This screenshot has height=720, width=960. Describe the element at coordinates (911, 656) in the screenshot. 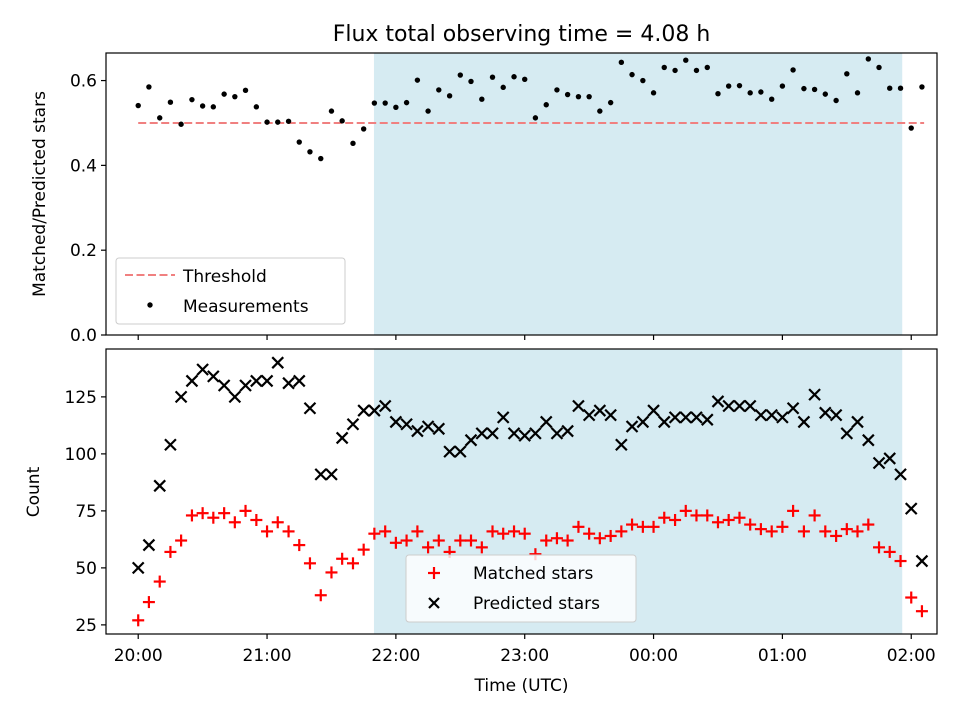

I see `bottom-x-tick-label: 02:00` at that location.